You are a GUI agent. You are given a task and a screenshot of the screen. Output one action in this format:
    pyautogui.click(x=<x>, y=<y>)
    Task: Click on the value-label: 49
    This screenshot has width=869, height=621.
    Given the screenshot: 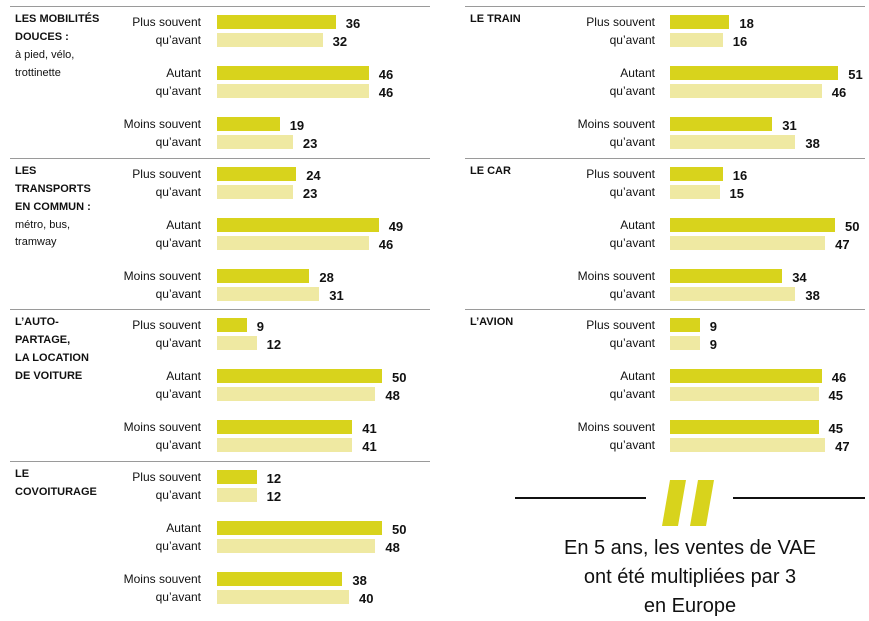 What is the action you would take?
    pyautogui.click(x=396, y=226)
    